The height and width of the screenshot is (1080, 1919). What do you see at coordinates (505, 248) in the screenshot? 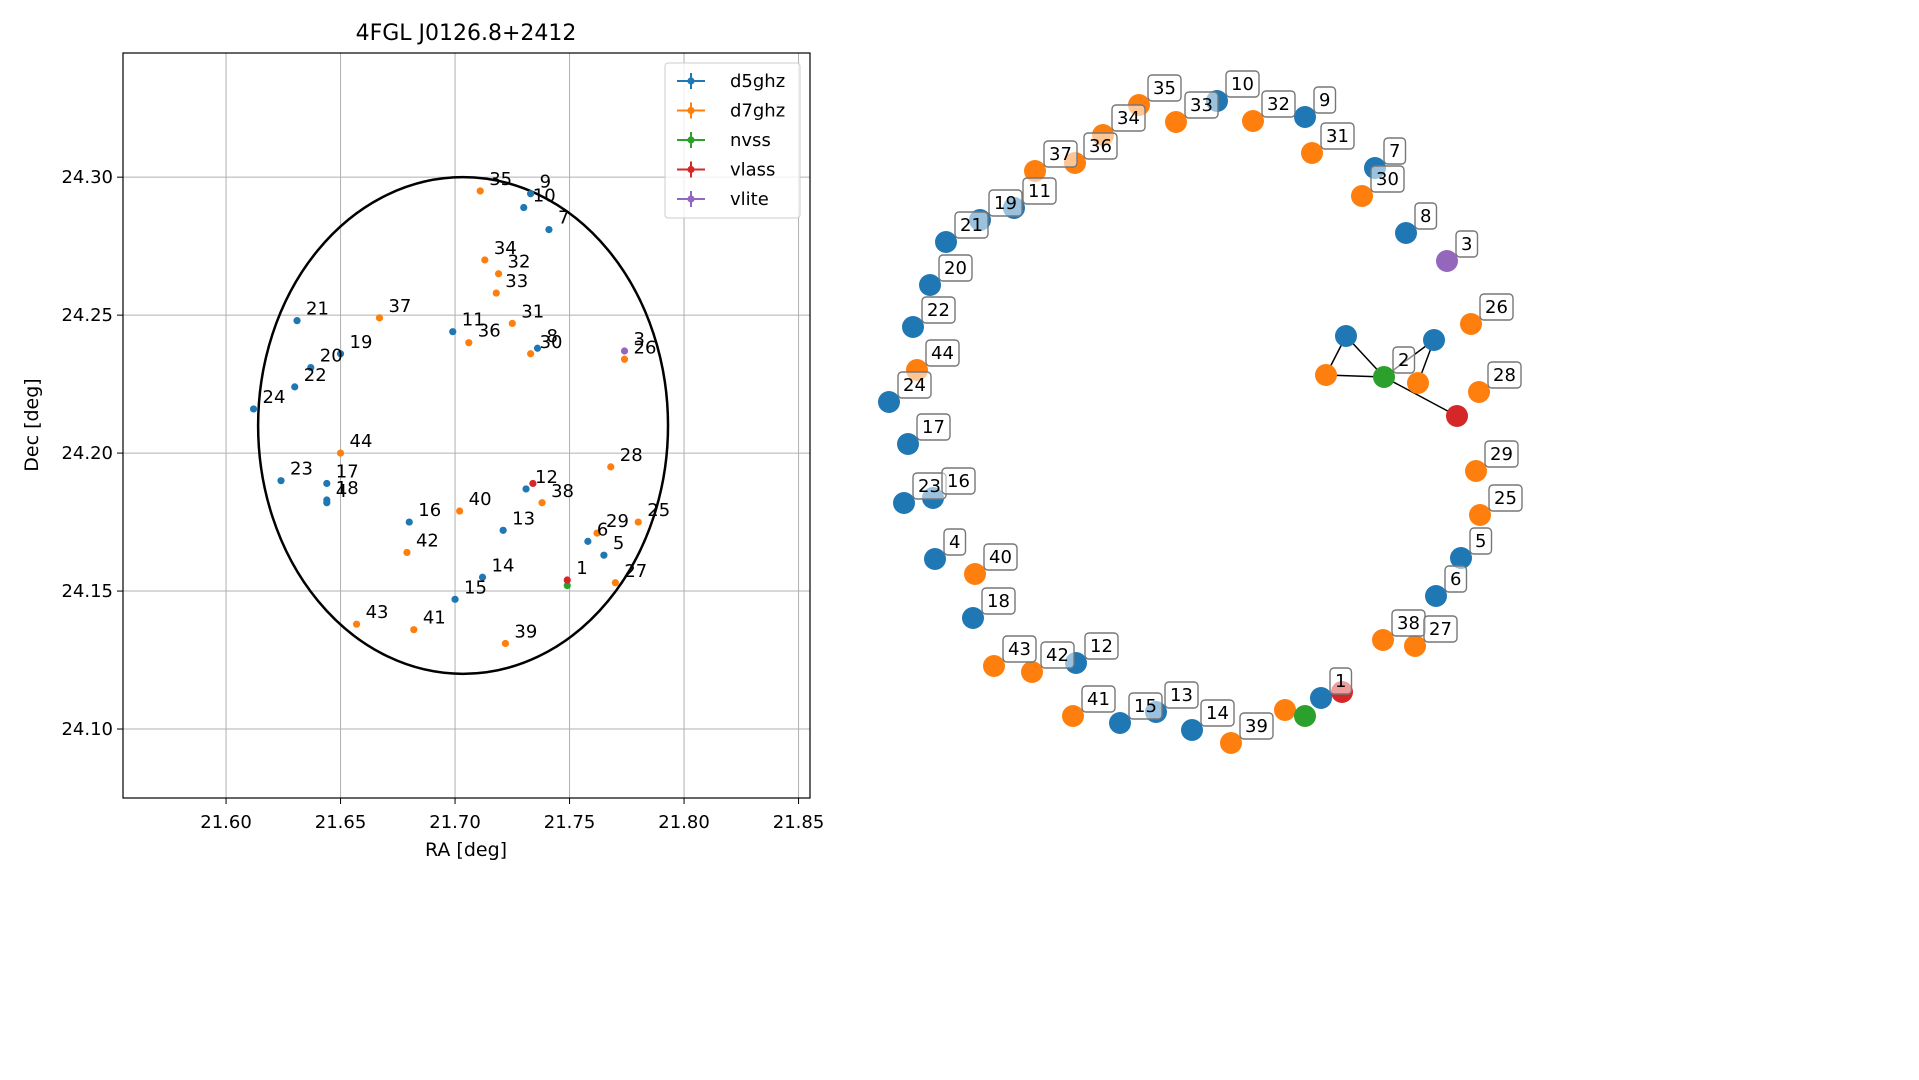
I see `point-label: 34` at bounding box center [505, 248].